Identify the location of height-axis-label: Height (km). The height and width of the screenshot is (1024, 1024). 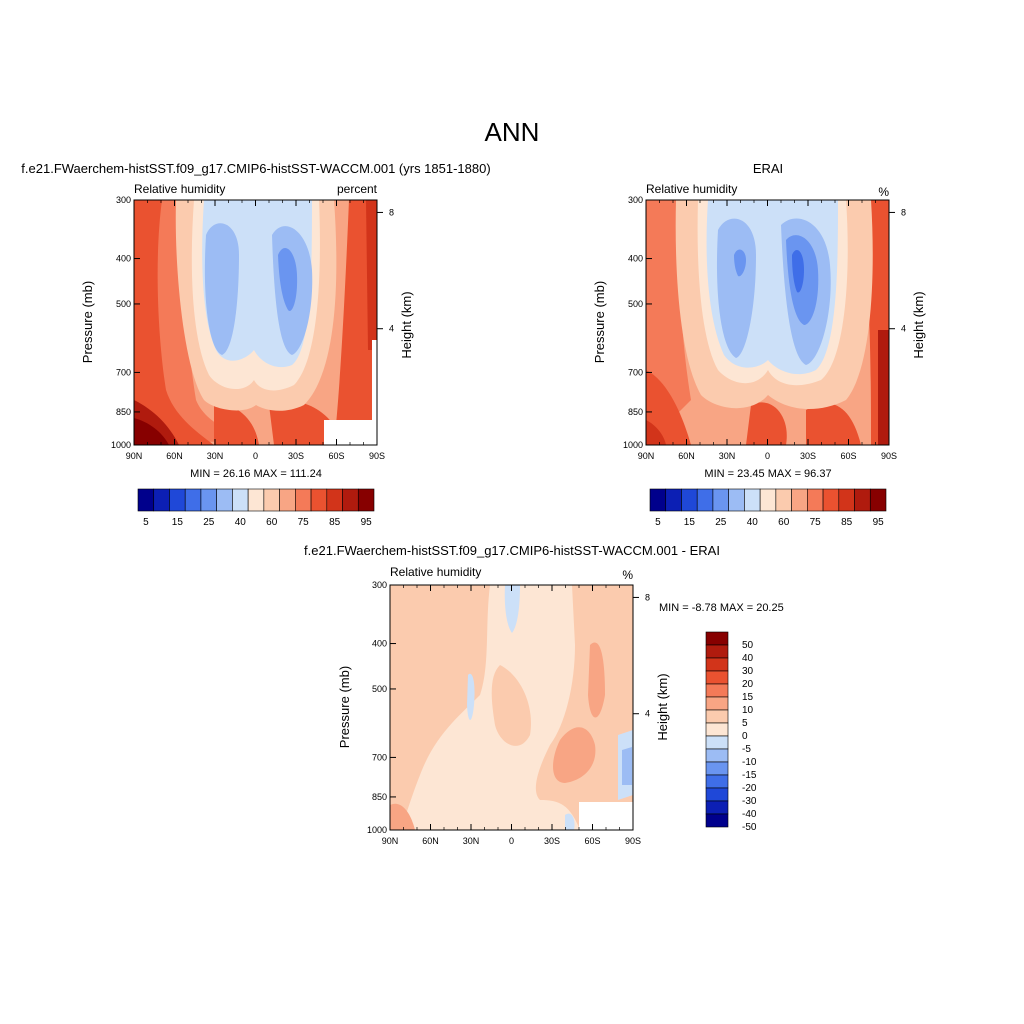
(406, 324).